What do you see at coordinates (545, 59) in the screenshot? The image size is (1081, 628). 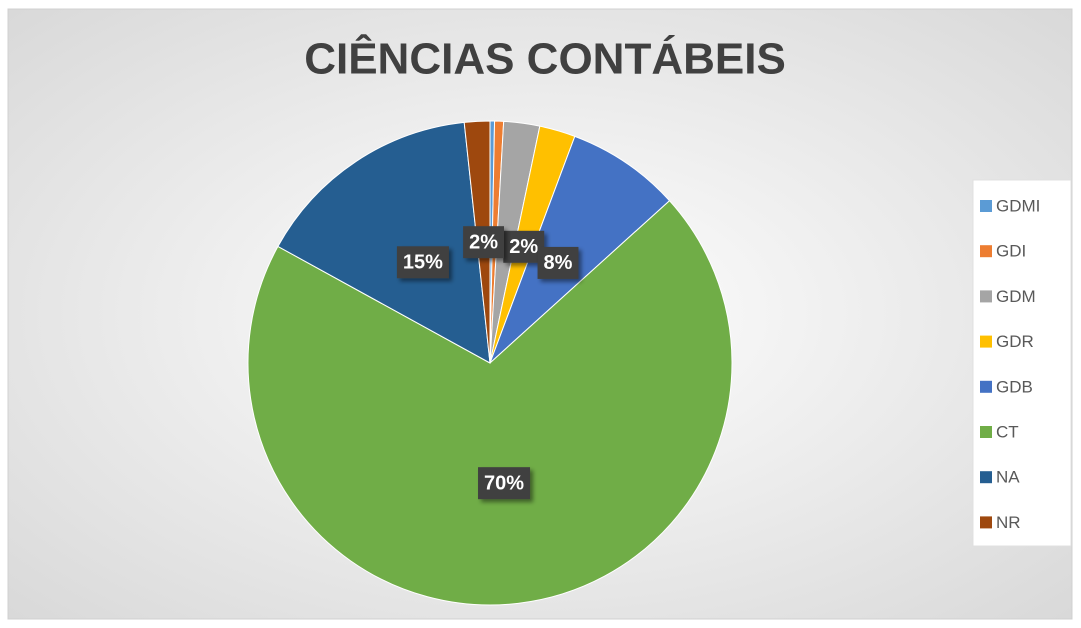 I see `chart-title: CIÊNCIAS CONTÁBEIS` at bounding box center [545, 59].